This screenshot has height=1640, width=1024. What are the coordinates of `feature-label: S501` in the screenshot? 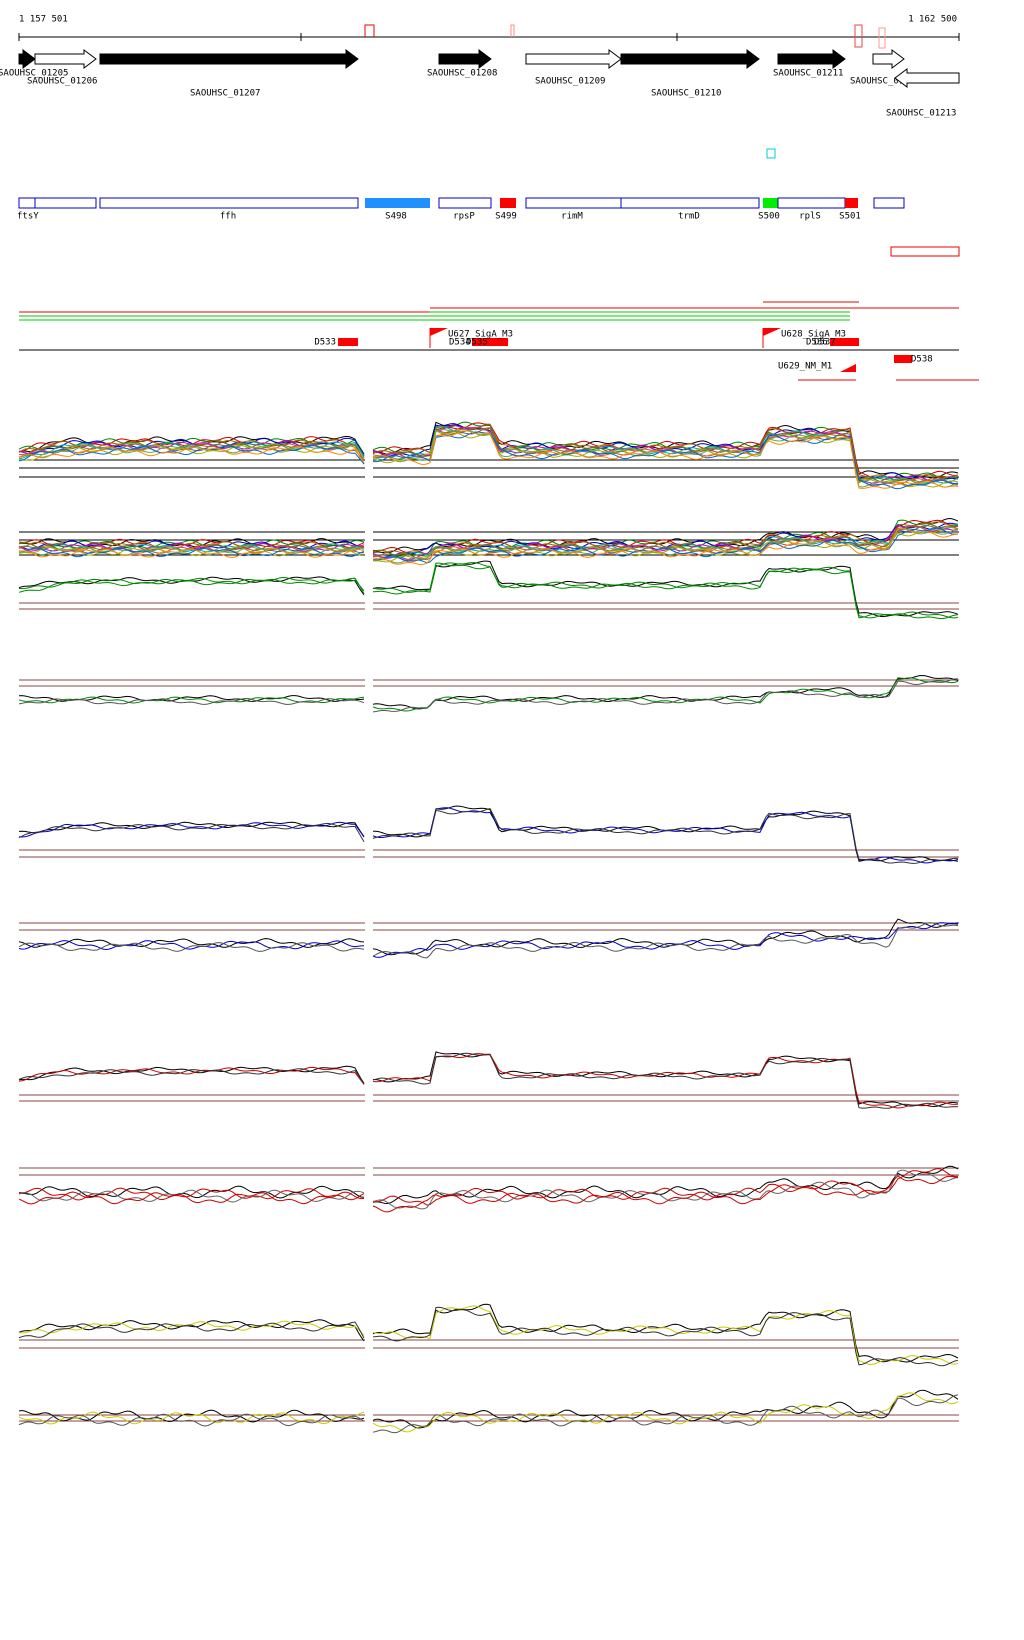 It's located at (850, 217).